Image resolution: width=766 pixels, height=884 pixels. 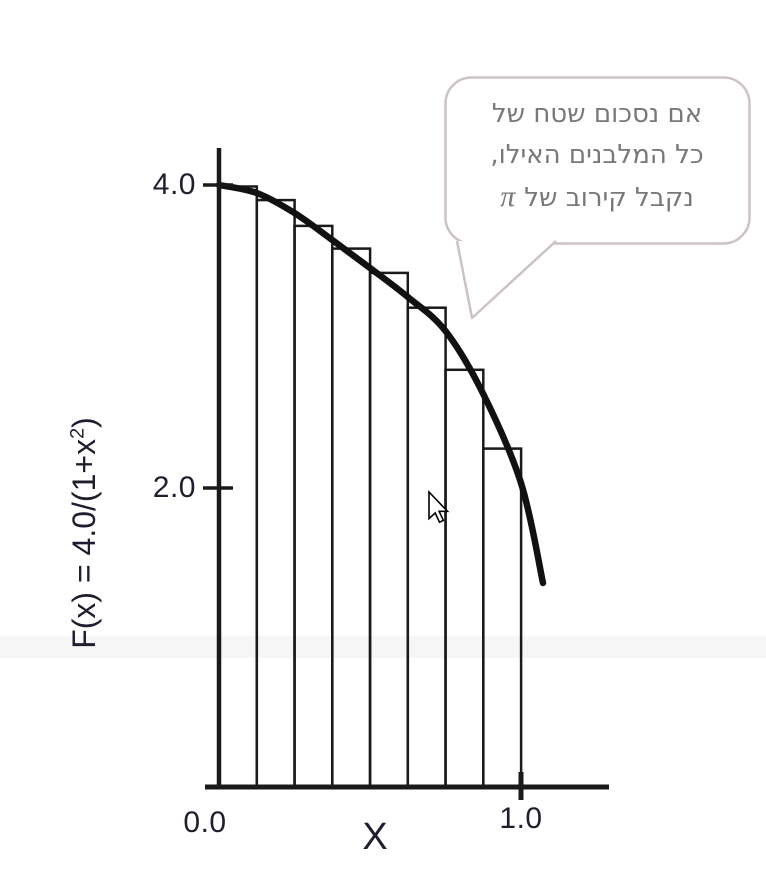 What do you see at coordinates (174, 487) in the screenshot?
I see `y-tick-label-2: 2.0` at bounding box center [174, 487].